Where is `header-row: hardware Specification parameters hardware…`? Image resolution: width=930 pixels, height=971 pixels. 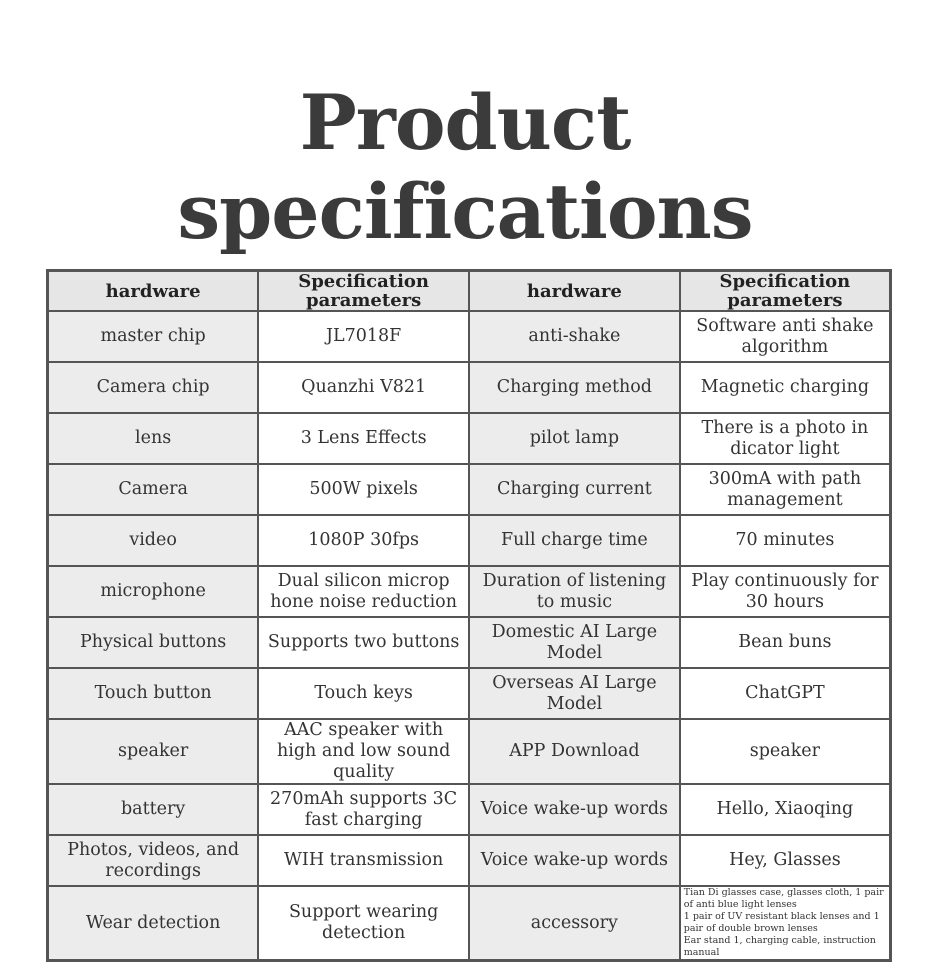 header-row: hardware Specification parameters hardware… is located at coordinates (469, 290).